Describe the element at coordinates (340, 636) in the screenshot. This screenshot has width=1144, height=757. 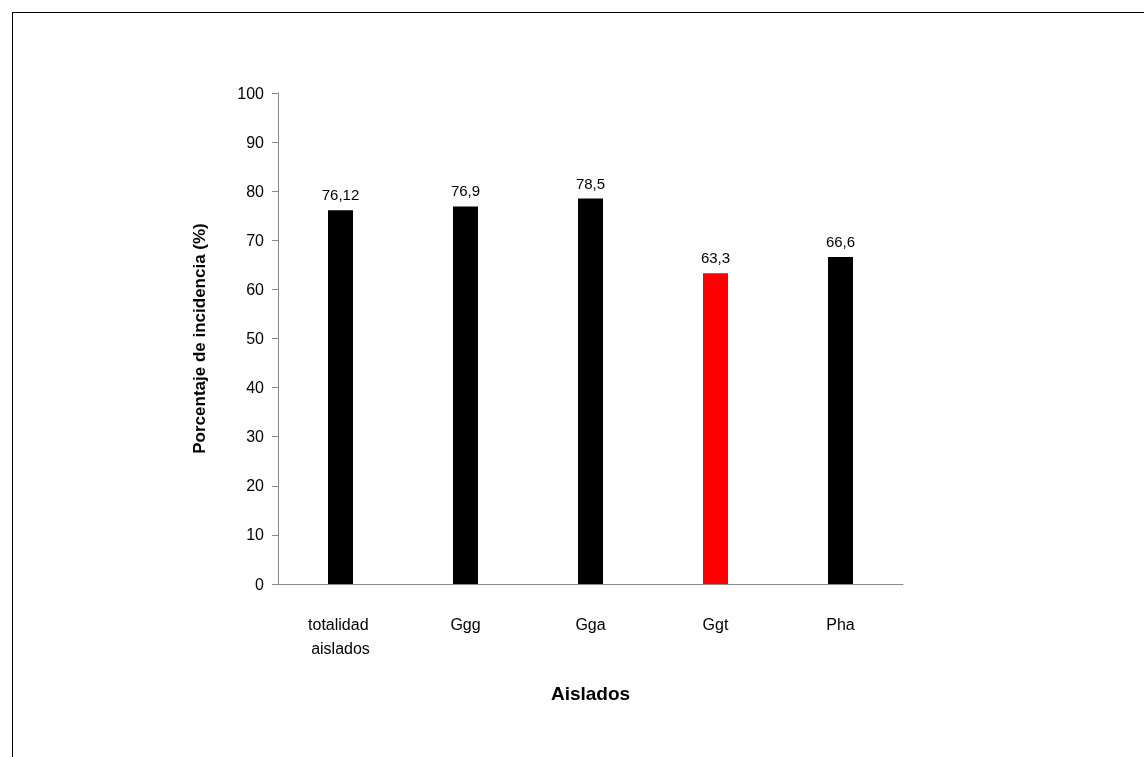
I see `x-tick-label: totalidad aislados` at that location.